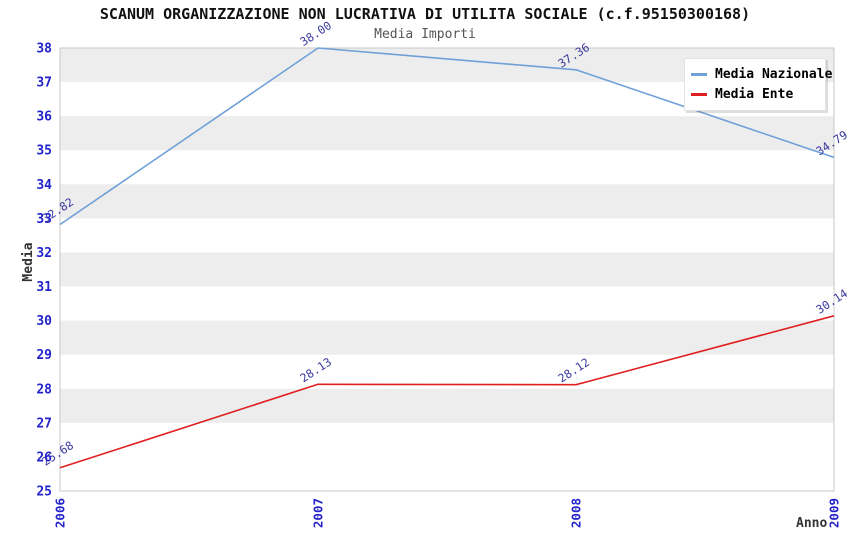 The image size is (850, 550). What do you see at coordinates (315, 370) in the screenshot?
I see `point-label: 28.13` at bounding box center [315, 370].